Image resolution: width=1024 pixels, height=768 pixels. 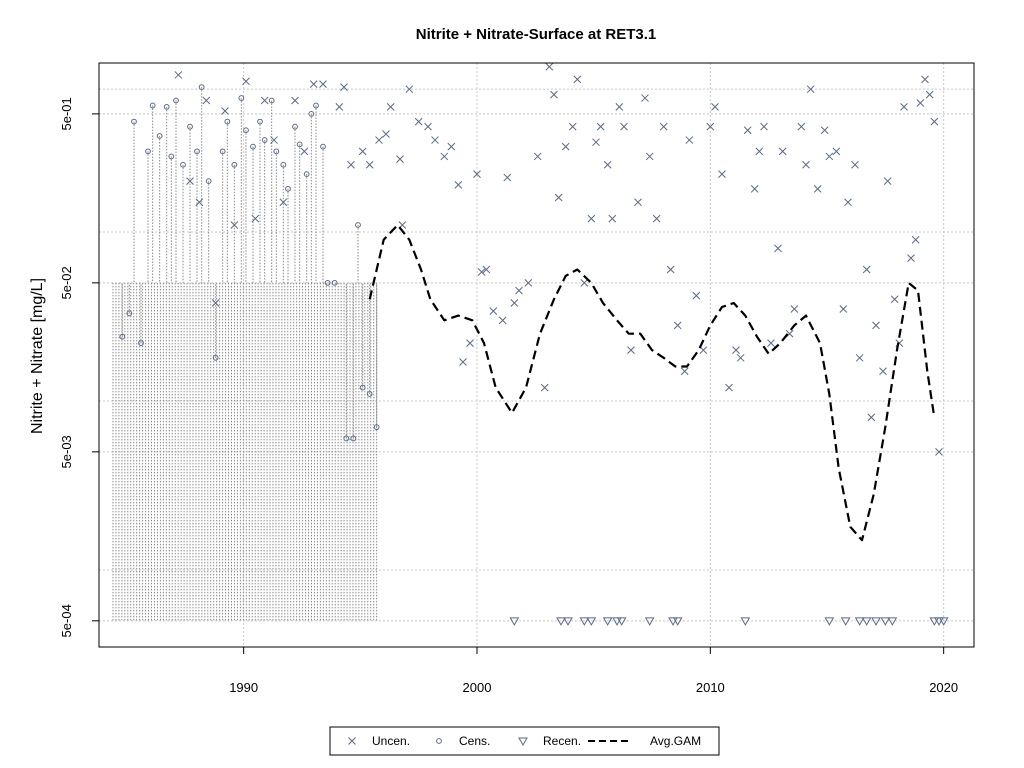 What do you see at coordinates (66, 113) in the screenshot?
I see `y-tick-label: 5e-01` at bounding box center [66, 113].